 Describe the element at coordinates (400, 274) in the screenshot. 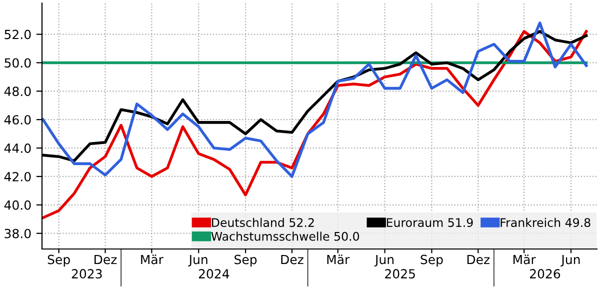

I see `x2-tick-label: 2025` at that location.